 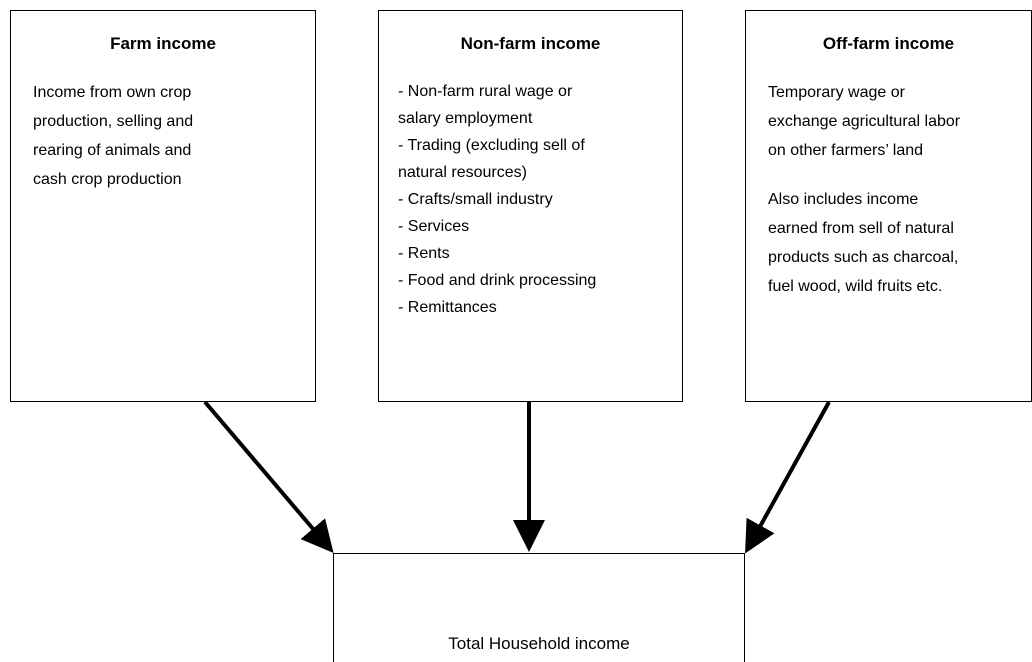 What do you see at coordinates (861, 228) in the screenshot?
I see `text-line: earned from sell of natural` at bounding box center [861, 228].